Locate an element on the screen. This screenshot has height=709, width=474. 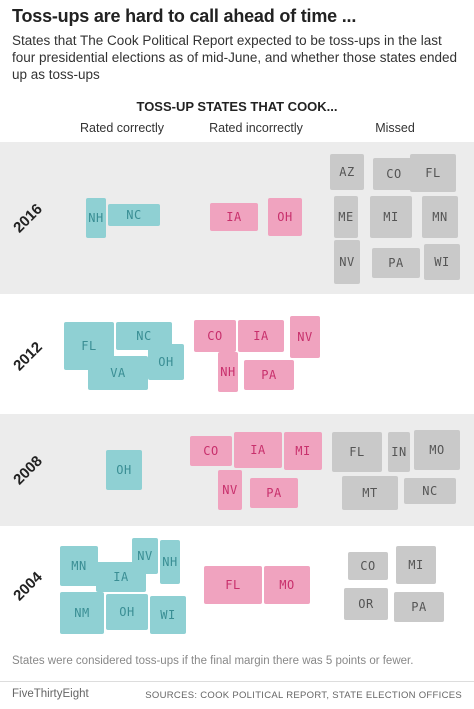
state-label: MI is located at coordinates (391, 217).